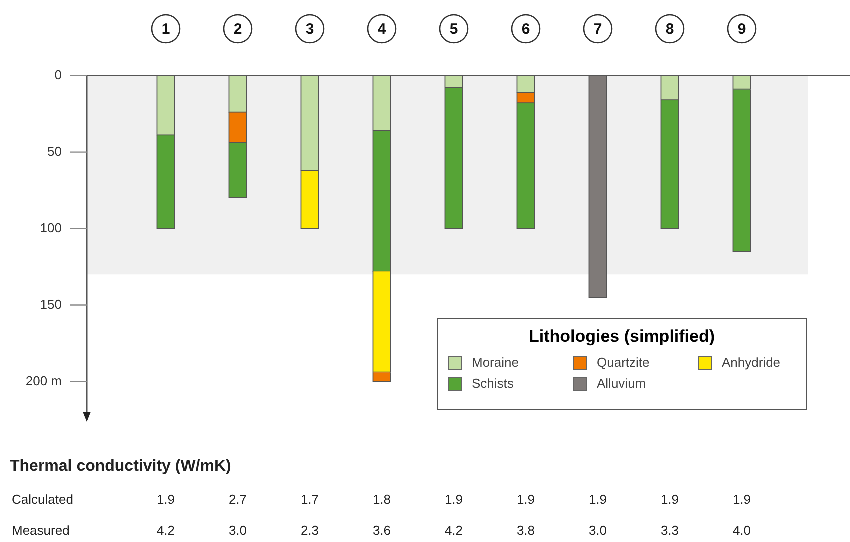 Image resolution: width=850 pixels, height=542 pixels. I want to click on x-tick-label: 4, so click(382, 29).